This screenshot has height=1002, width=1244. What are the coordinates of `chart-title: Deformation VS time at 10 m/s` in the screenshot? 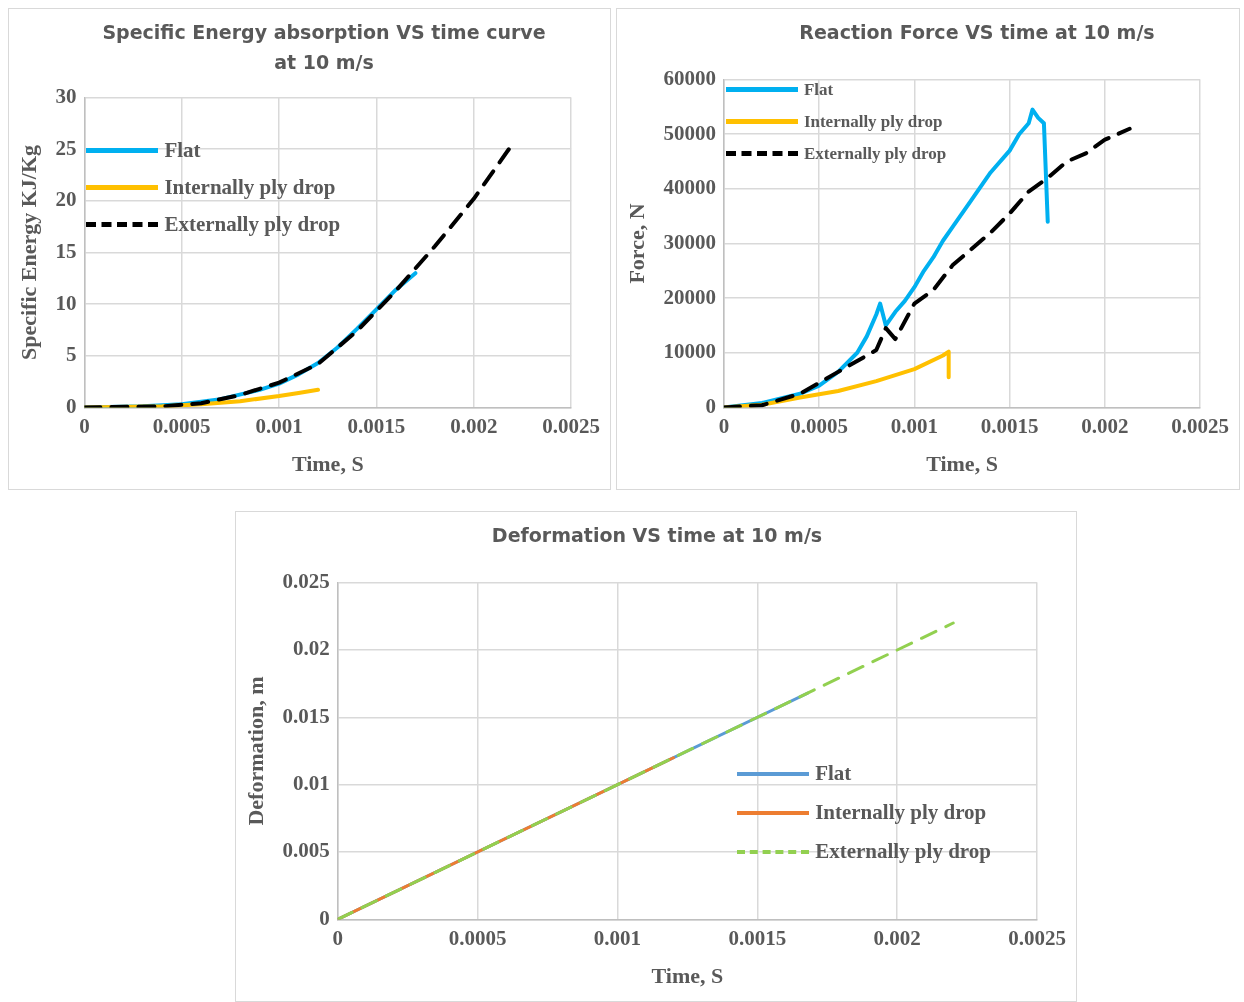 It's located at (657, 535).